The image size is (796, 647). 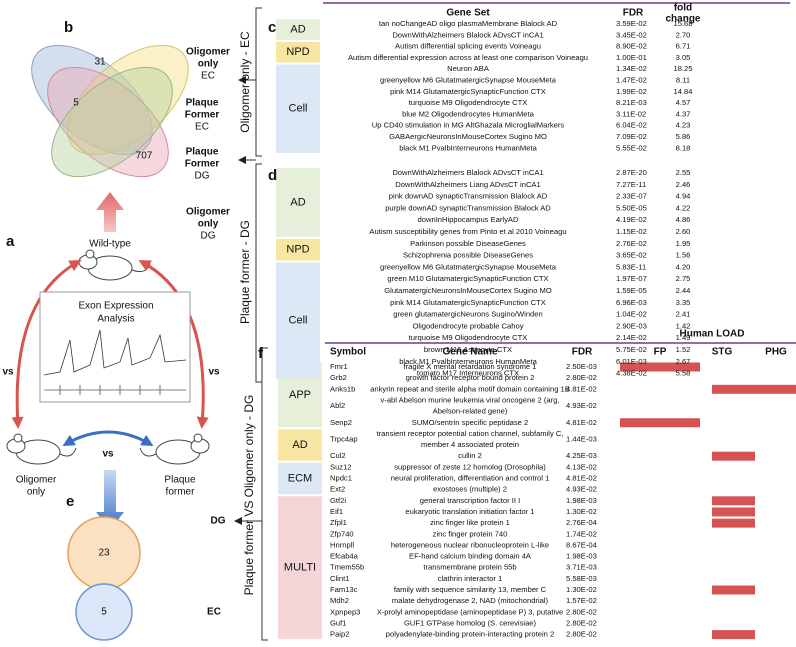 What do you see at coordinates (631, 172) in the screenshot?
I see `fdr: 2.87E-20` at bounding box center [631, 172].